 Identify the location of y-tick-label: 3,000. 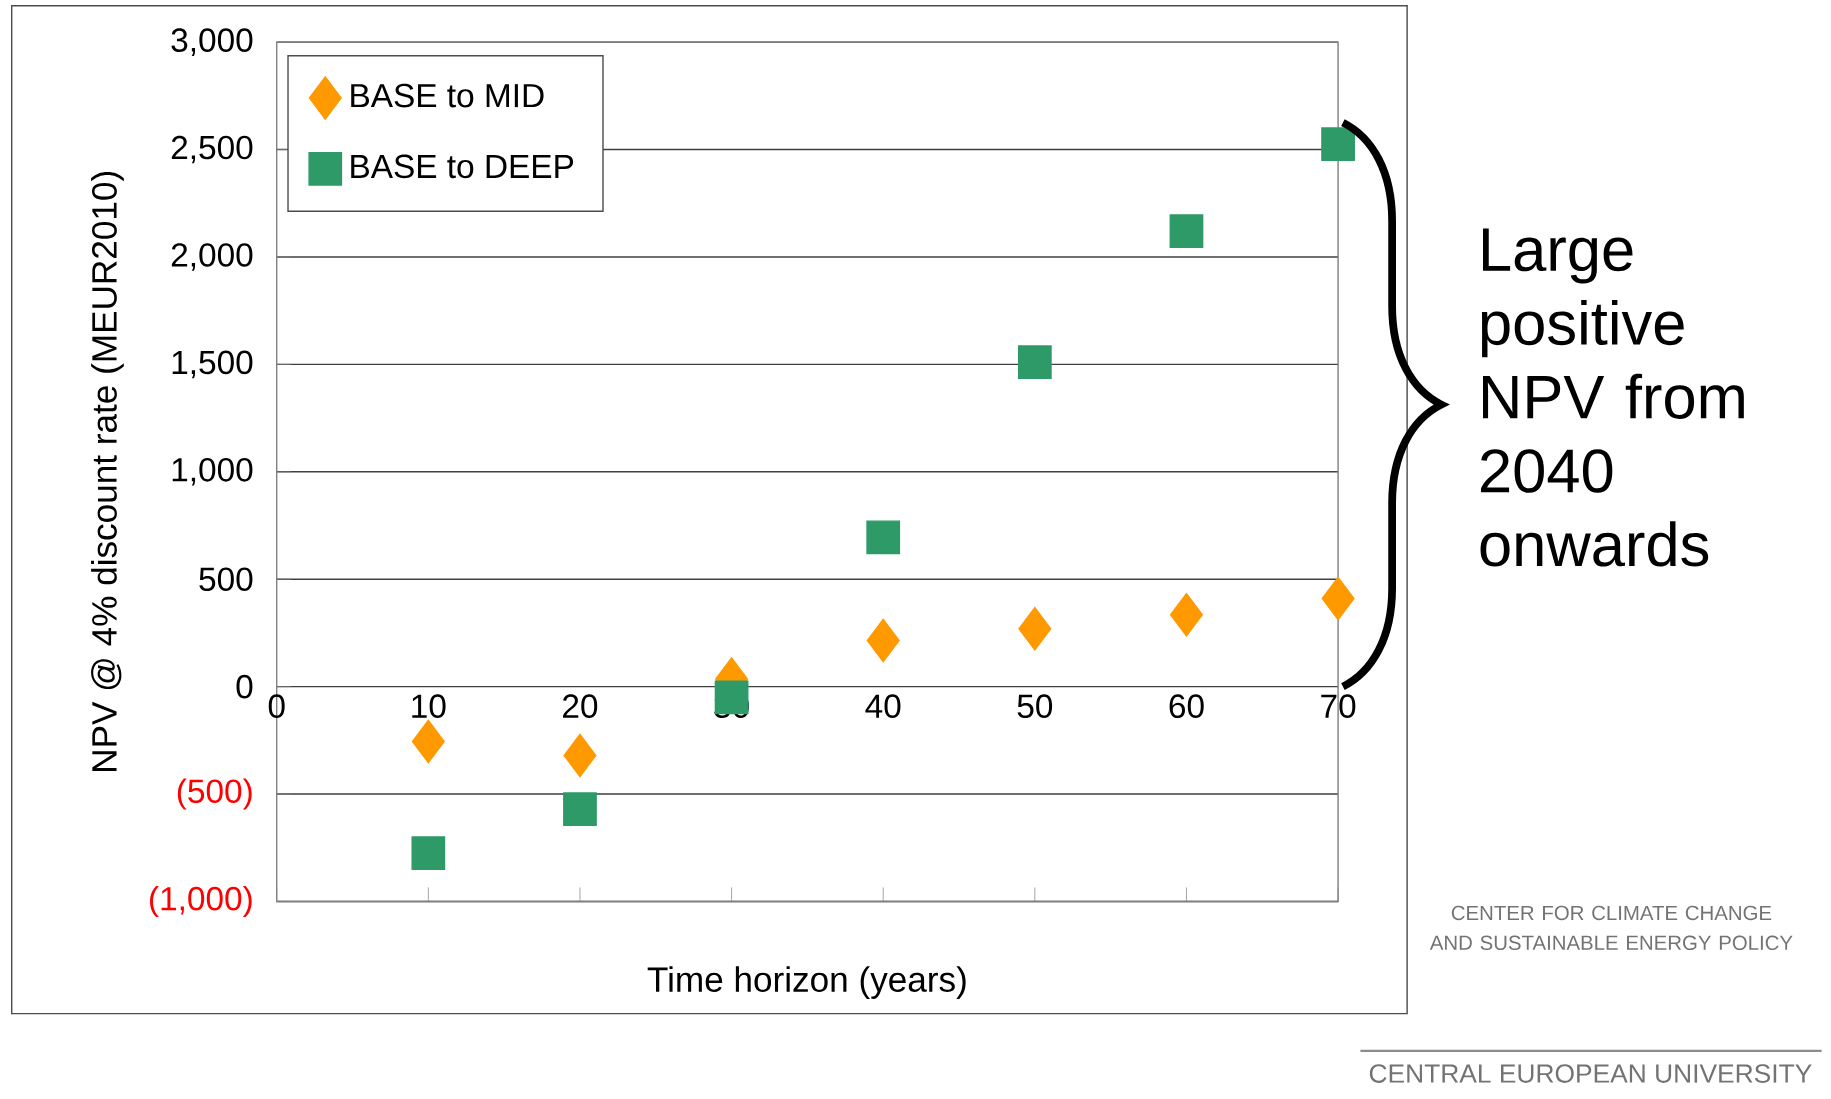
(212, 42).